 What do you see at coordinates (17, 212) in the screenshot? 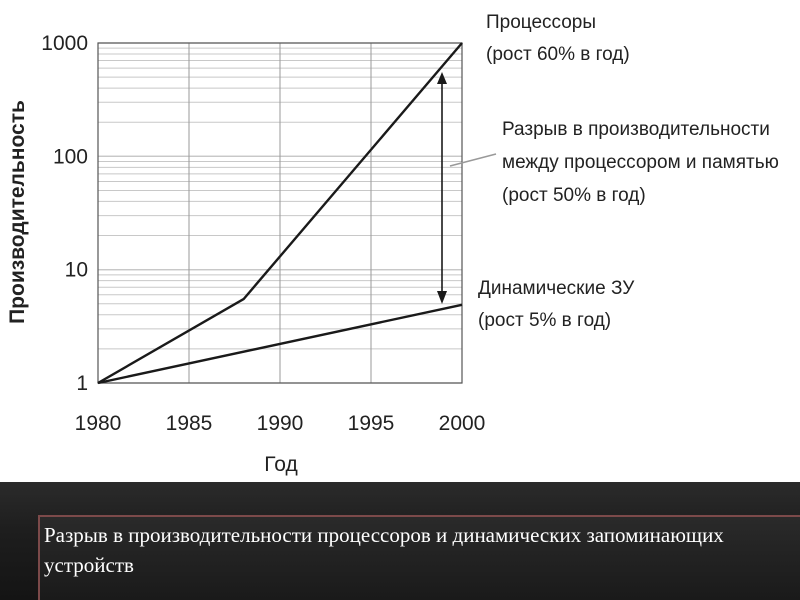
I see `y-axis-label: Производительность` at bounding box center [17, 212].